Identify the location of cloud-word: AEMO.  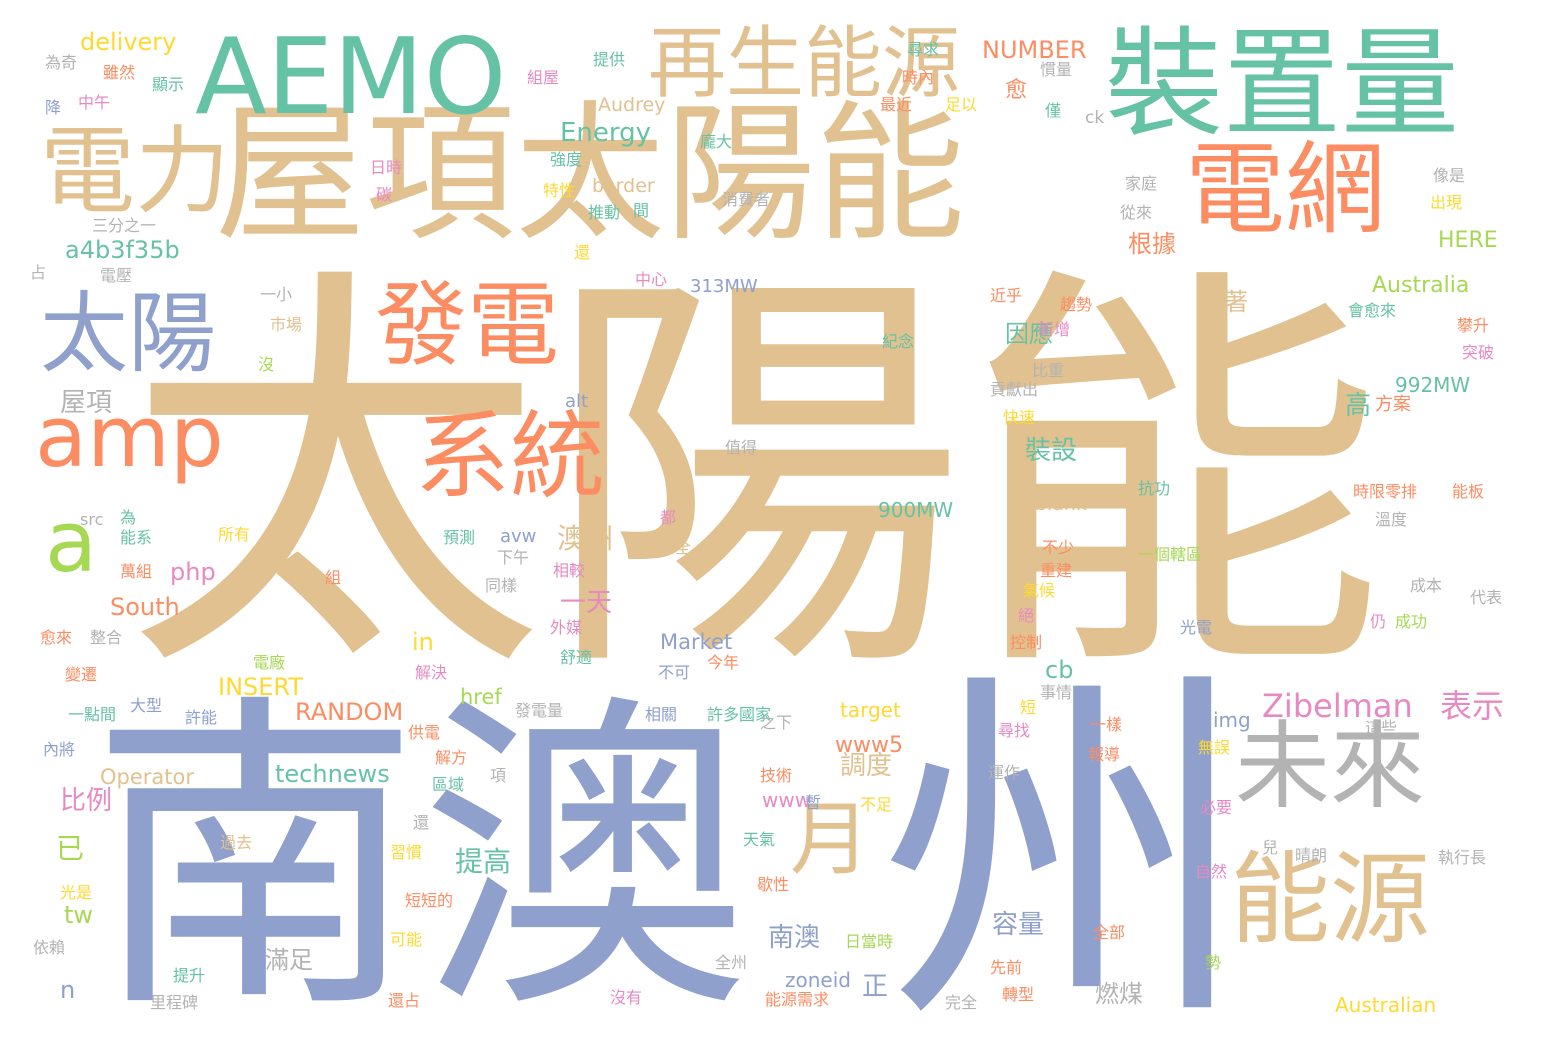
(351, 77).